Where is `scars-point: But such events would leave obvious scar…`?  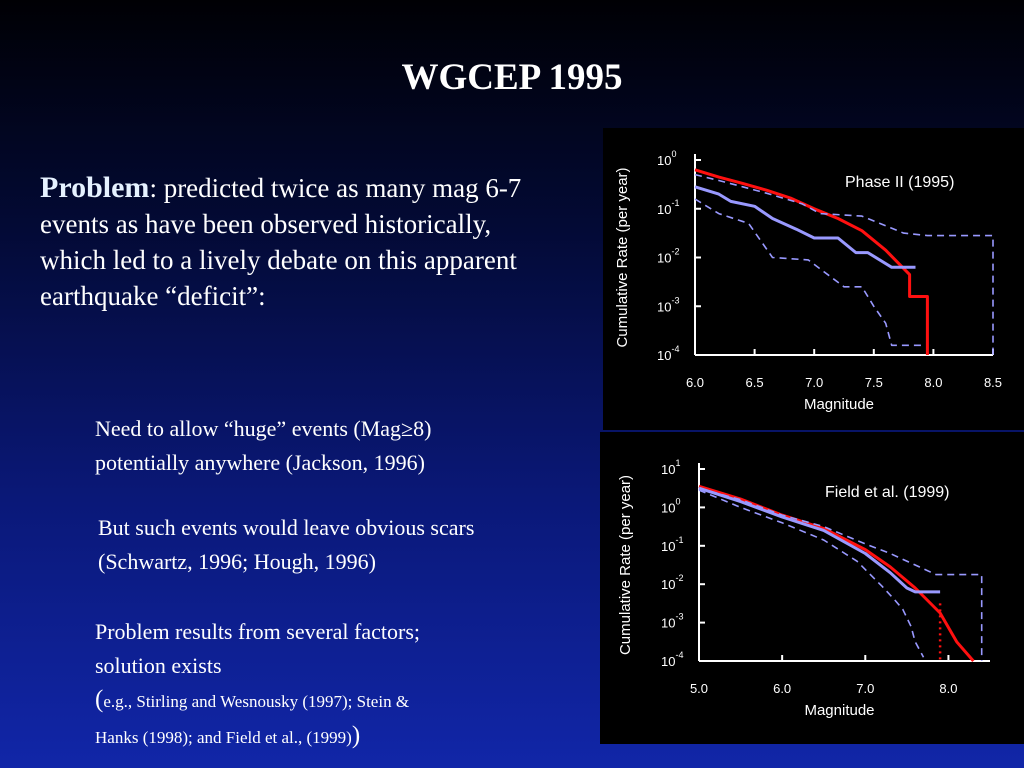
scars-point: But such events would leave obvious scar… is located at coordinates (345, 545).